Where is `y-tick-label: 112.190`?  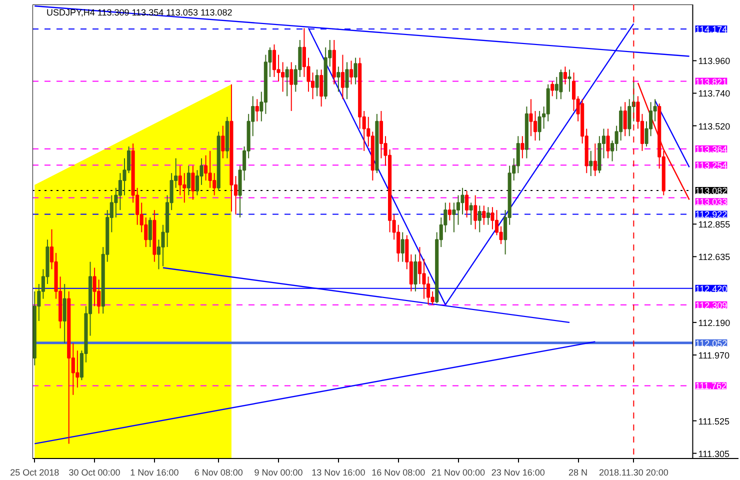
y-tick-label: 112.190 is located at coordinates (714, 323).